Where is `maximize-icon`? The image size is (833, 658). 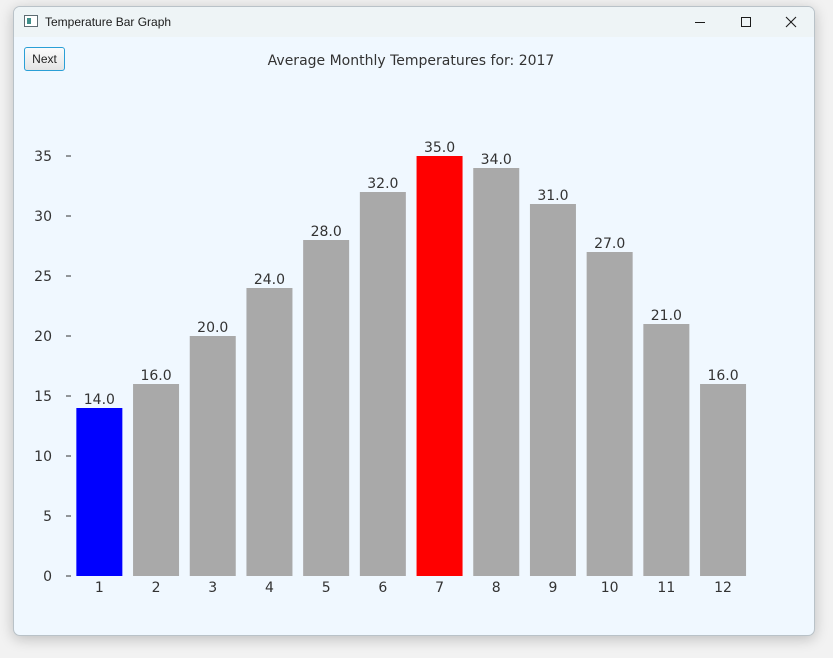 maximize-icon is located at coordinates (746, 22).